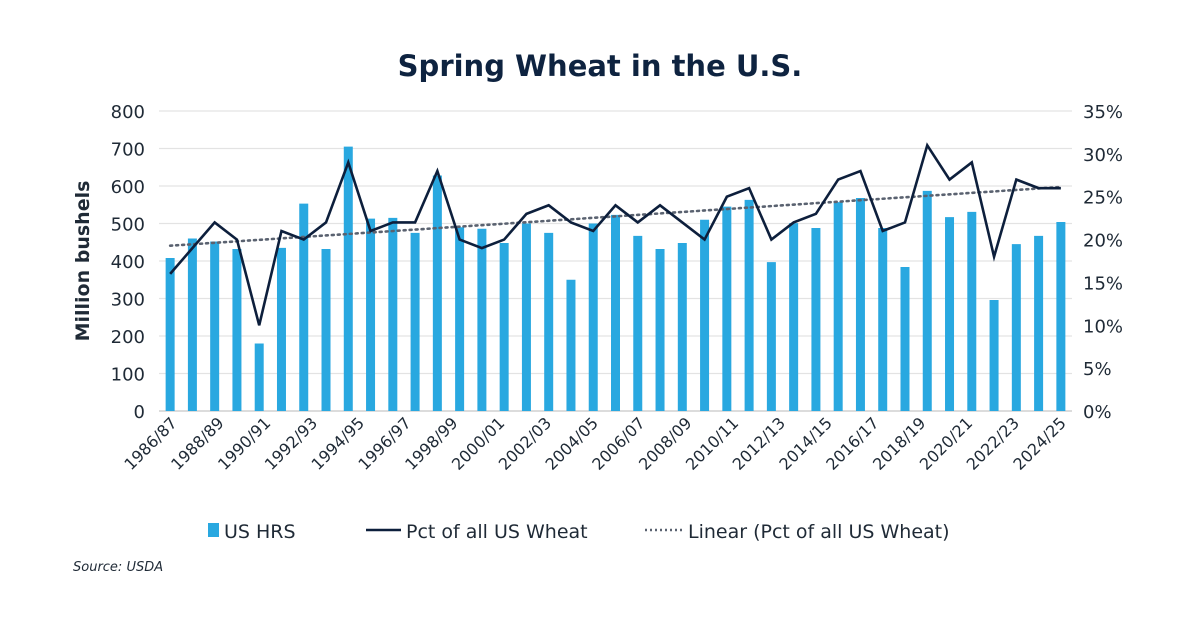 Image resolution: width=1200 pixels, height=627 pixels. I want to click on y-tick-label: 200, so click(128, 337).